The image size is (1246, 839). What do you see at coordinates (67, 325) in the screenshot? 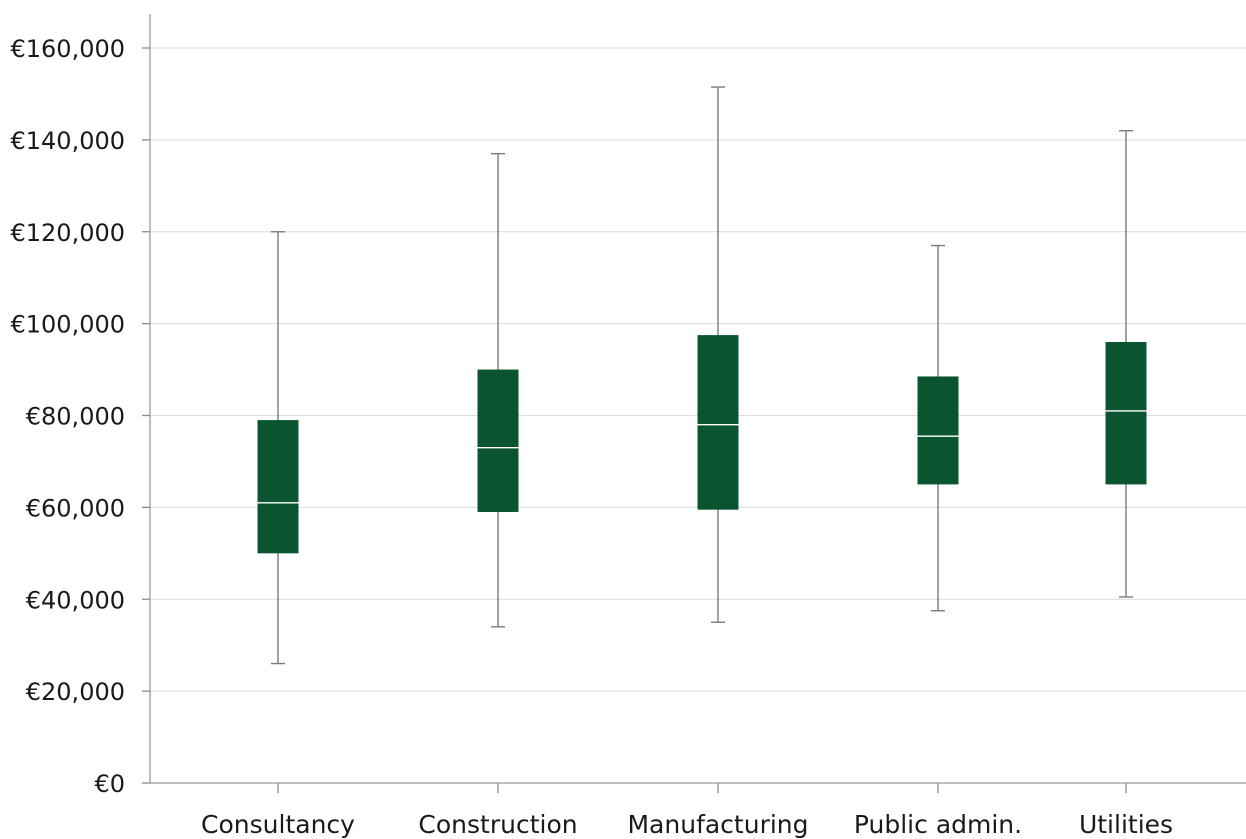
I see `y-tick-label: €100,000` at bounding box center [67, 325].